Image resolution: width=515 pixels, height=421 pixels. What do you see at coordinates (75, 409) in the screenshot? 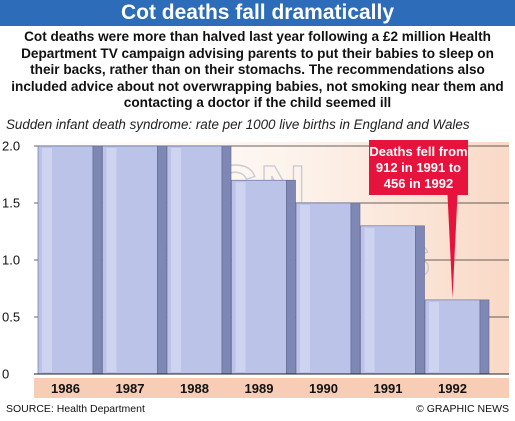
I see `source-note: SOURCE: Health Department` at bounding box center [75, 409].